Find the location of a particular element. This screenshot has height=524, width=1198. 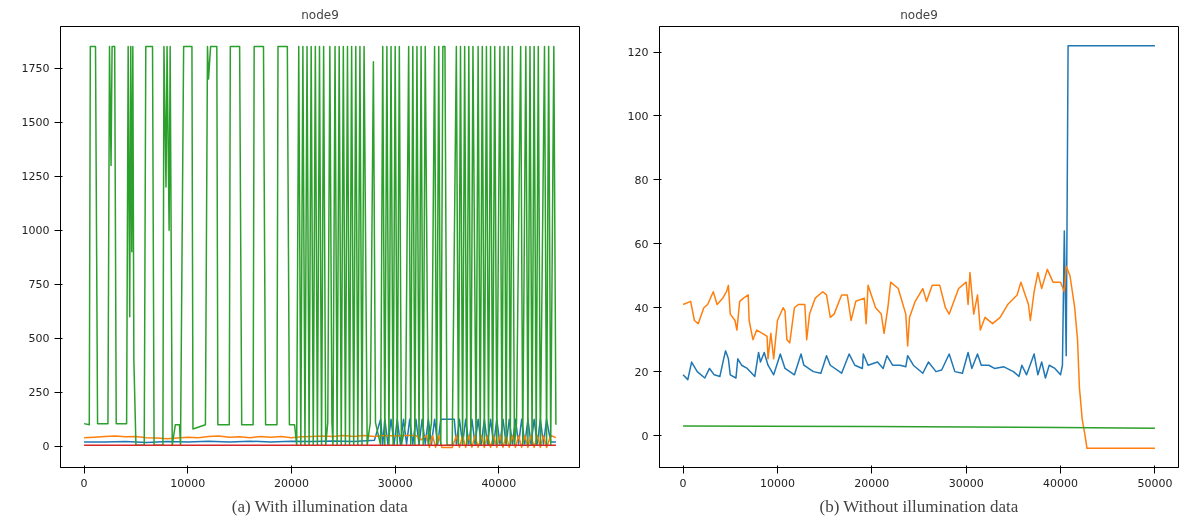

y-tick-label: 1500 is located at coordinates (35, 123).